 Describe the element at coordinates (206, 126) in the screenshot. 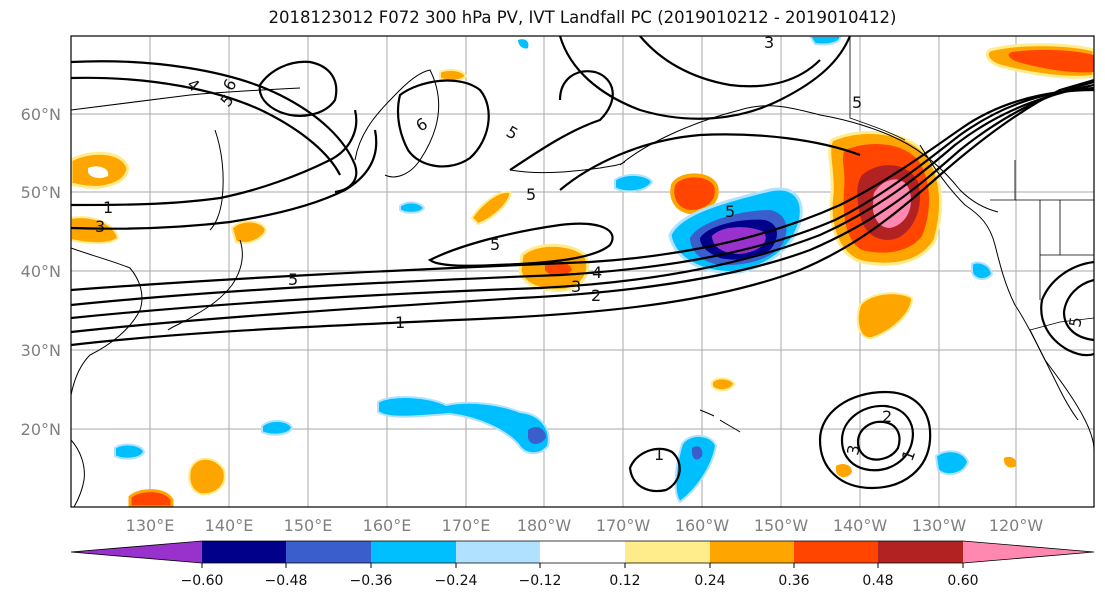

I see `contour-north-loop-b` at that location.